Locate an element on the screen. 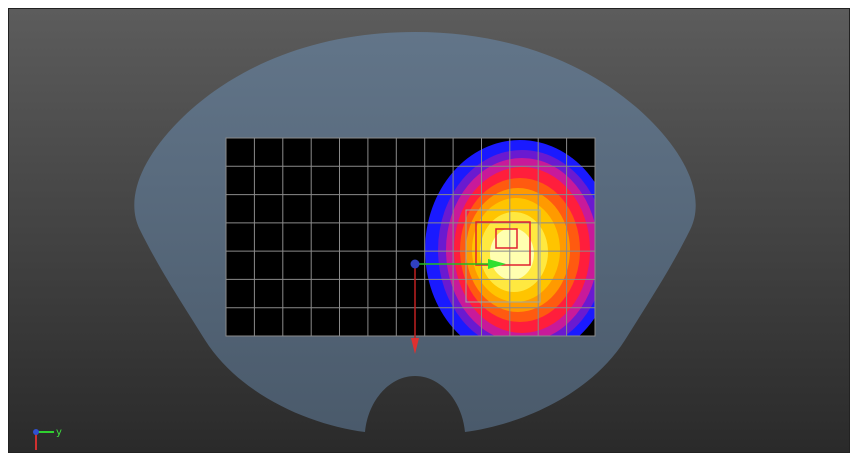 This screenshot has height=454, width=852. structure-outline is located at coordinates (503, 256).